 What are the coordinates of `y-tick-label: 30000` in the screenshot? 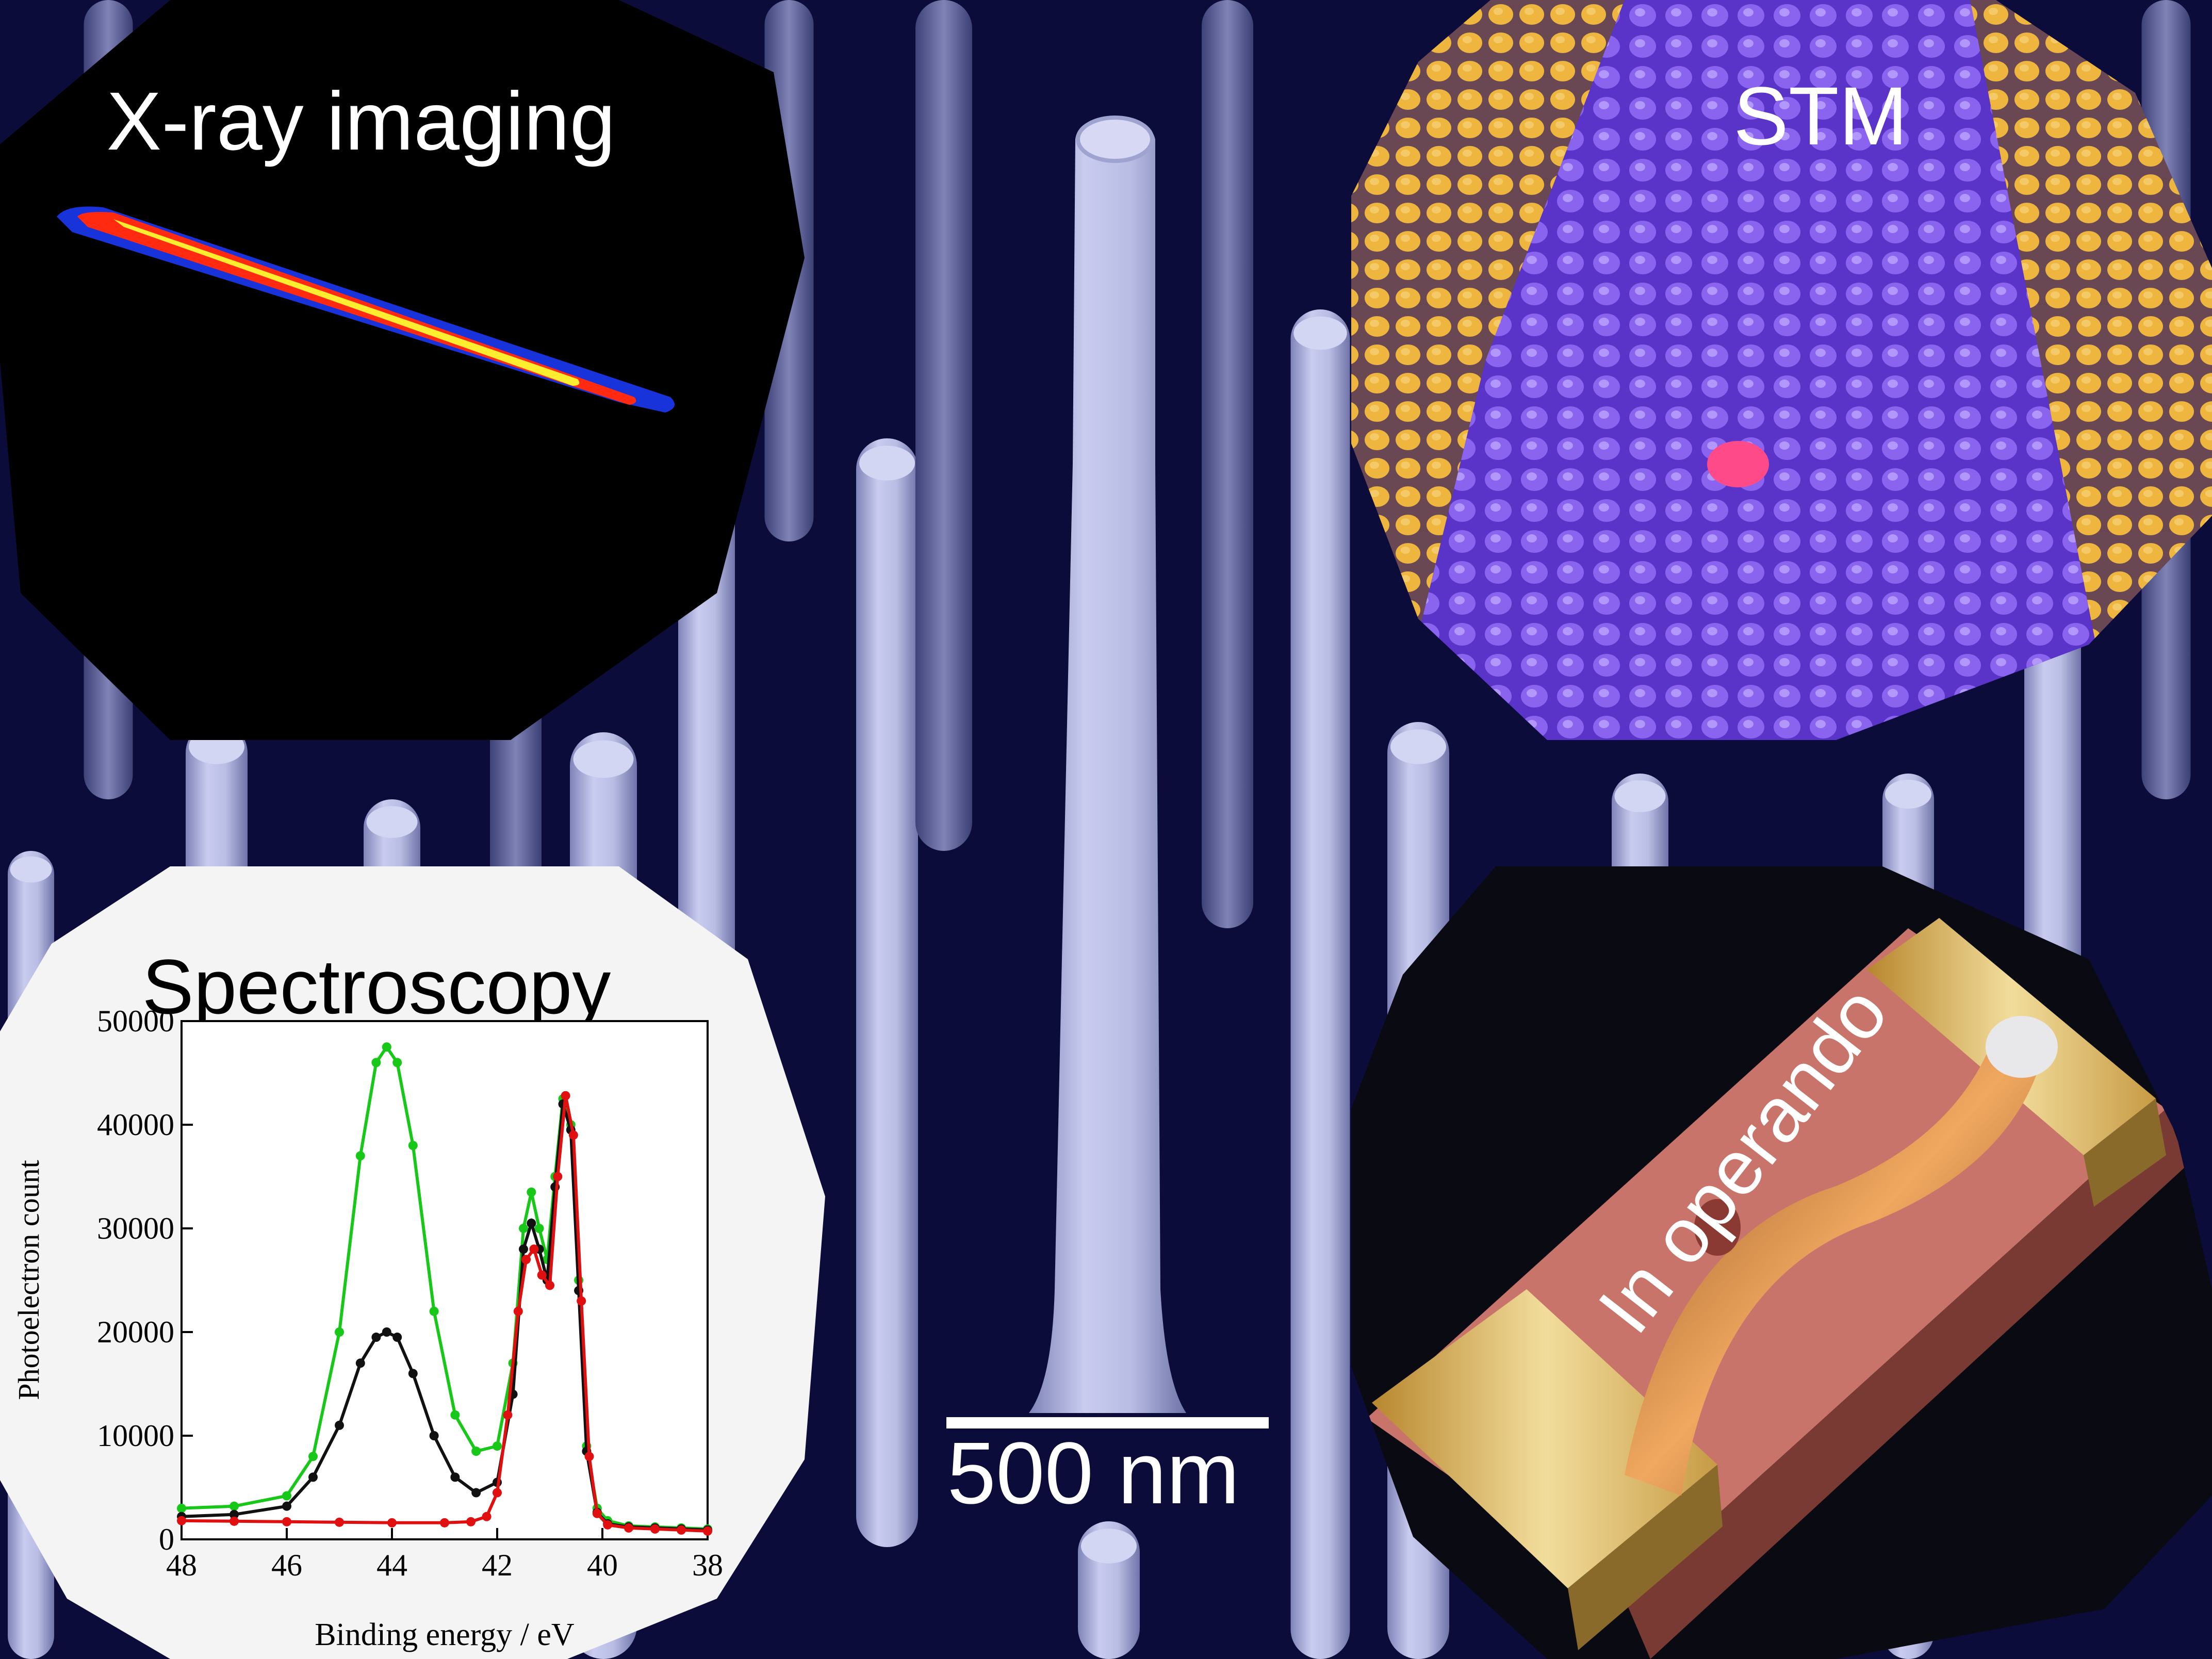 It's located at (135, 1228).